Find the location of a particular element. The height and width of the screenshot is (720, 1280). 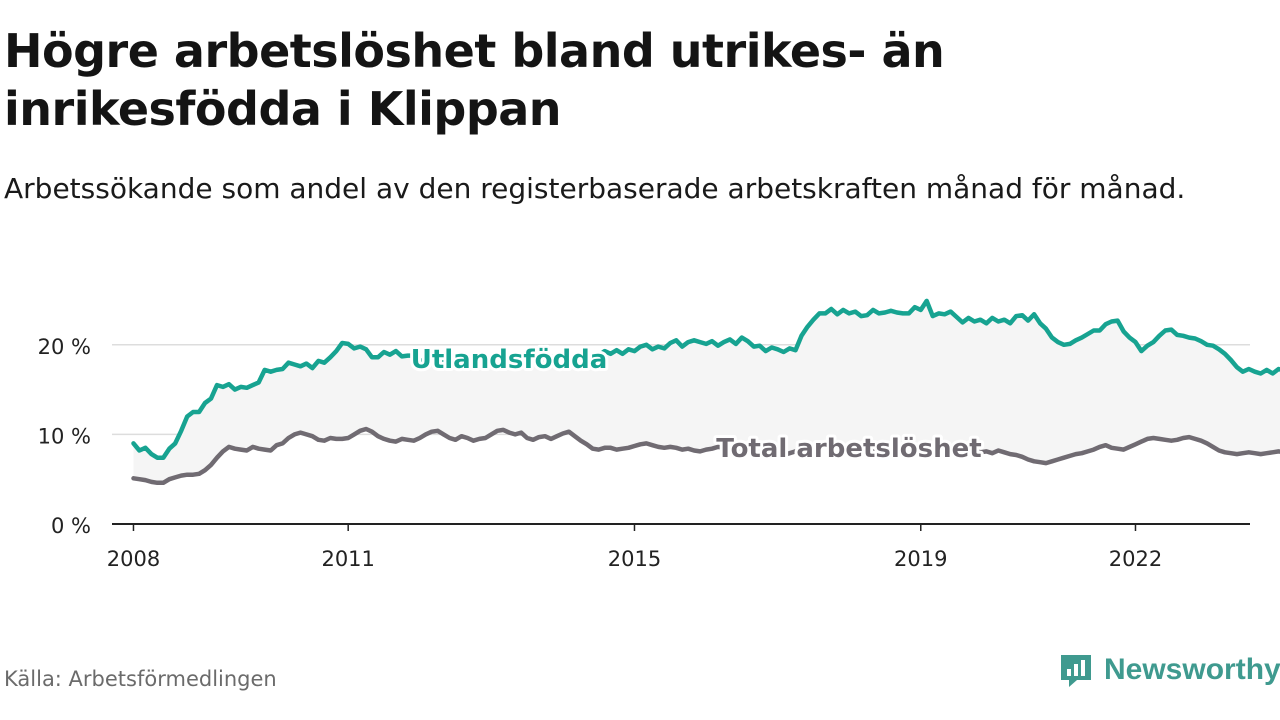

y-tick-label: 10 % is located at coordinates (64, 436).